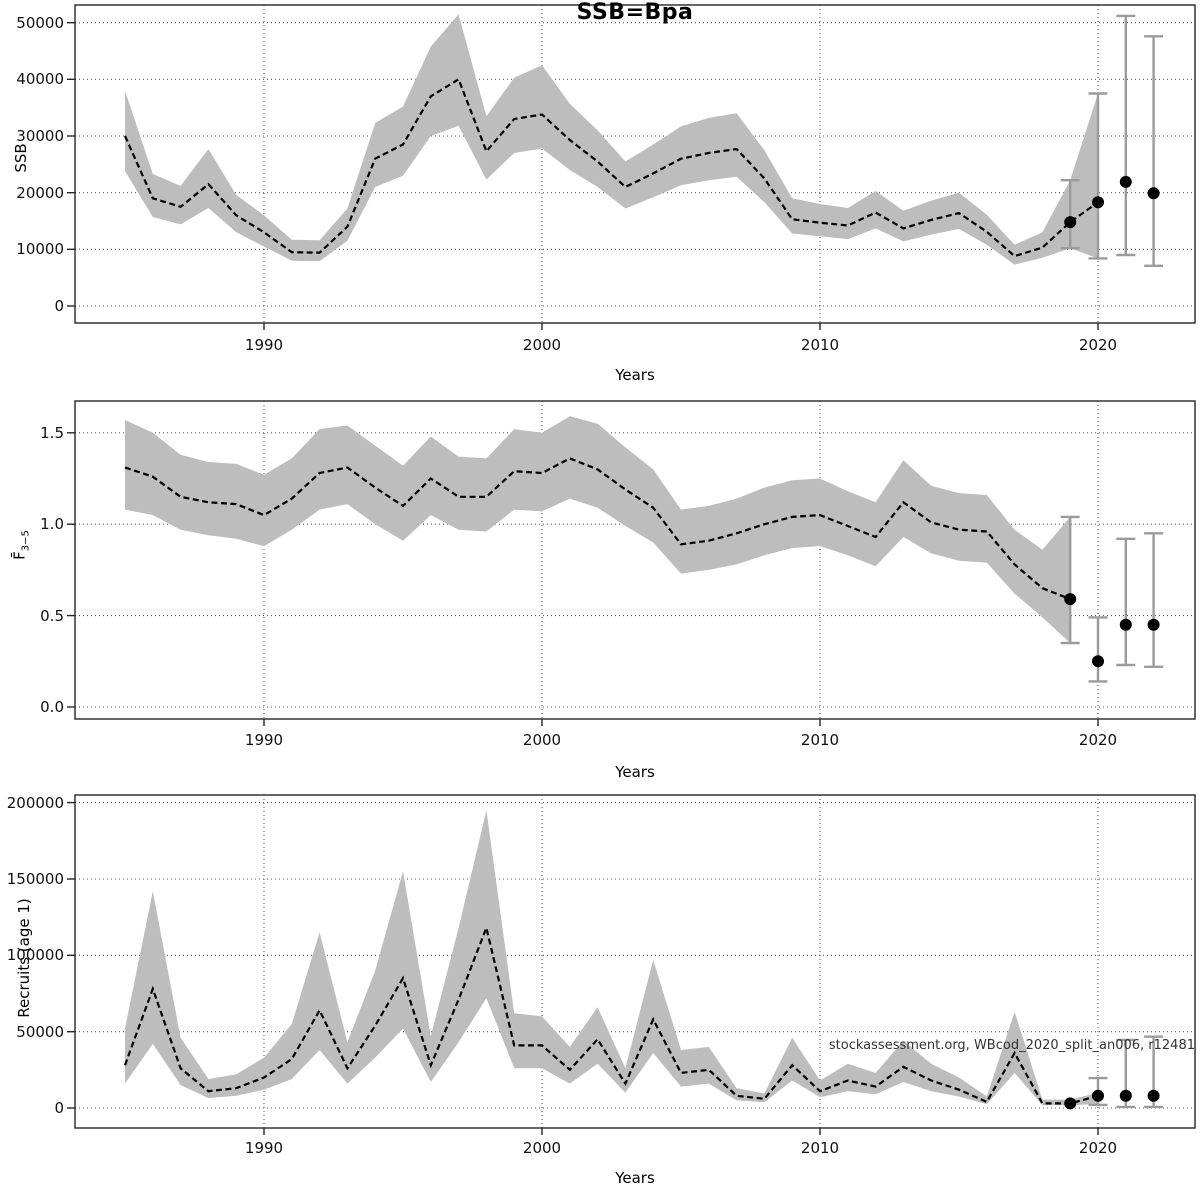 This screenshot has width=1200, height=1200. I want to click on y-tick-label: 200000, so click(35, 802).